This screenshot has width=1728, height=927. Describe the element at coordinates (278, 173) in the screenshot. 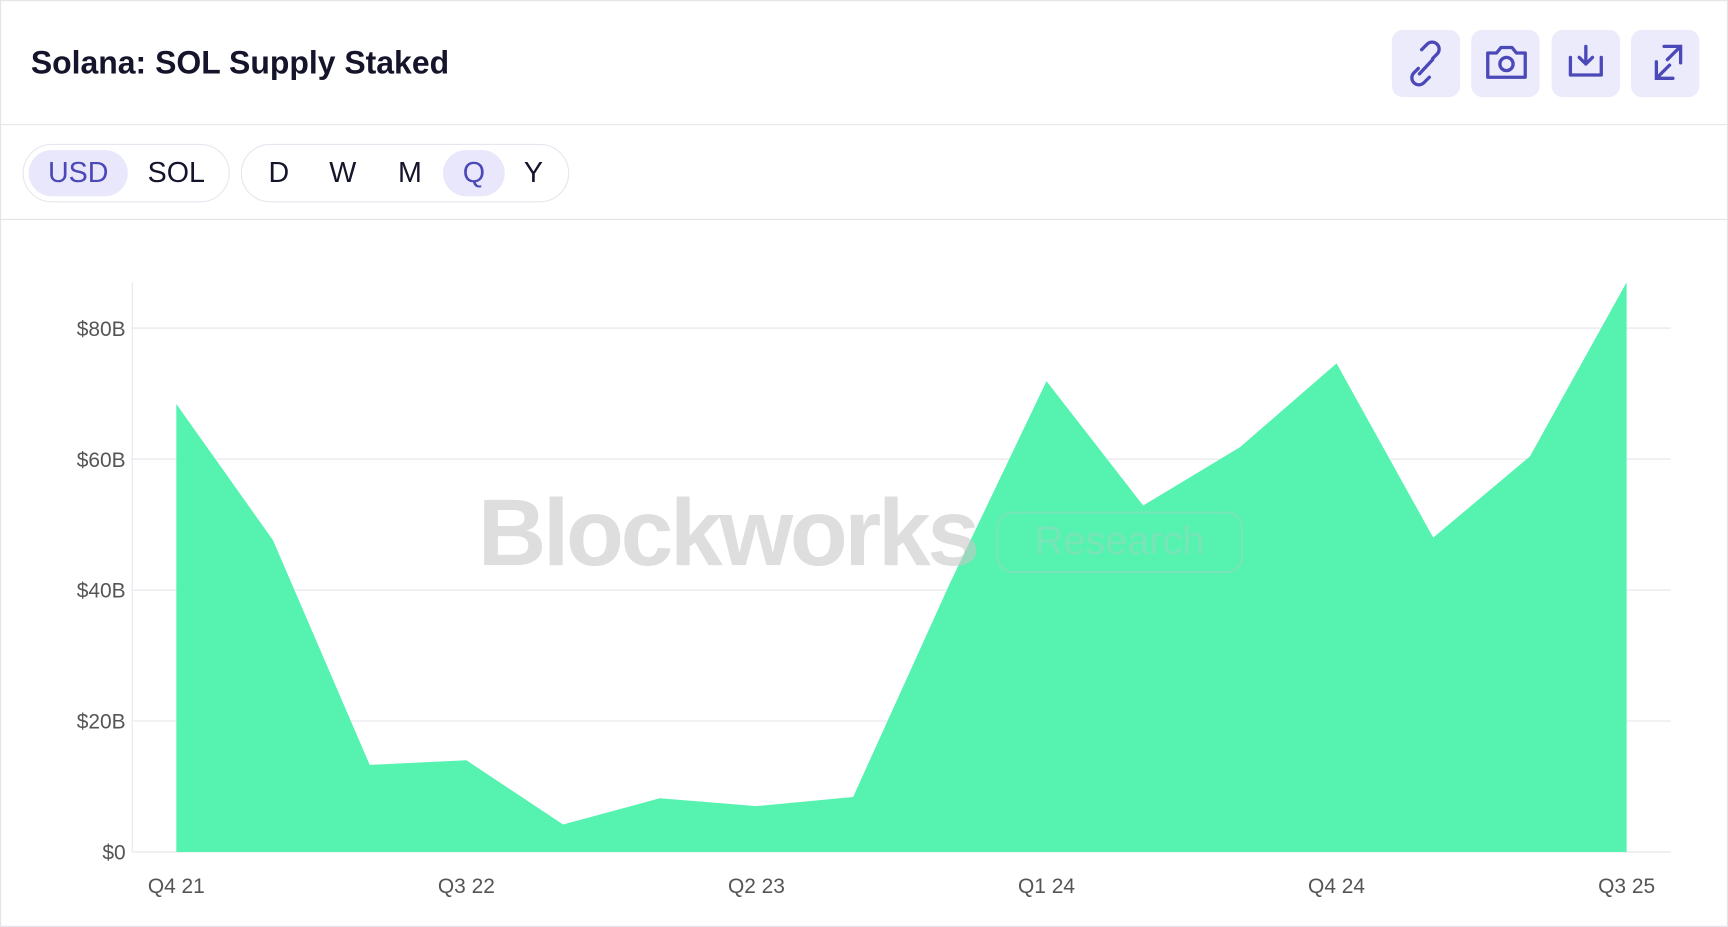

I see `period-option: D` at that location.